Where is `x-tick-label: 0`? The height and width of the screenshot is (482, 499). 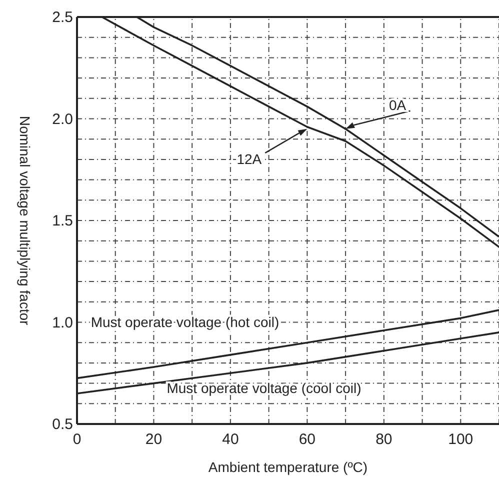 x-tick-label: 0 is located at coordinates (77, 439).